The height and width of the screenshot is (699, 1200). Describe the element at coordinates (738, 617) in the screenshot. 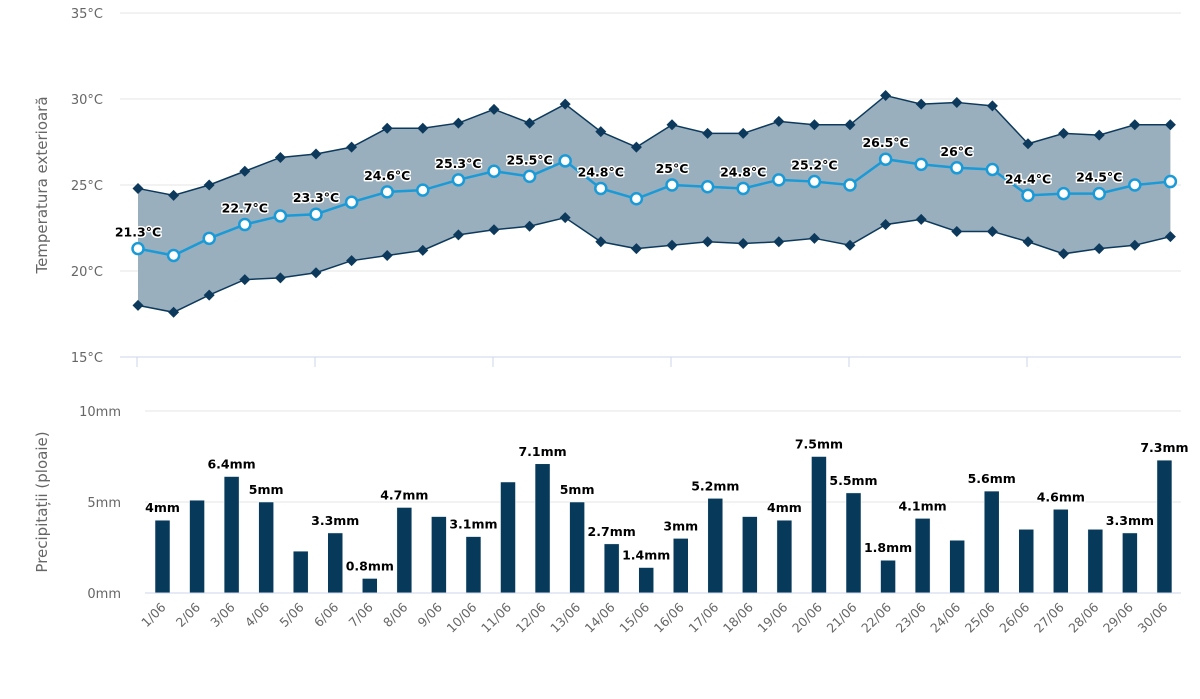

I see `x-axis-date-label: 18/06` at that location.